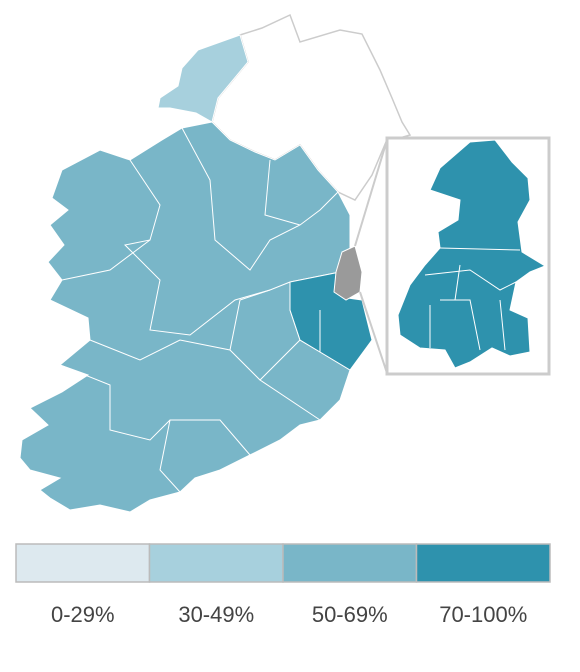  Describe the element at coordinates (483, 614) in the screenshot. I see `legend-label: 70-100%` at that location.